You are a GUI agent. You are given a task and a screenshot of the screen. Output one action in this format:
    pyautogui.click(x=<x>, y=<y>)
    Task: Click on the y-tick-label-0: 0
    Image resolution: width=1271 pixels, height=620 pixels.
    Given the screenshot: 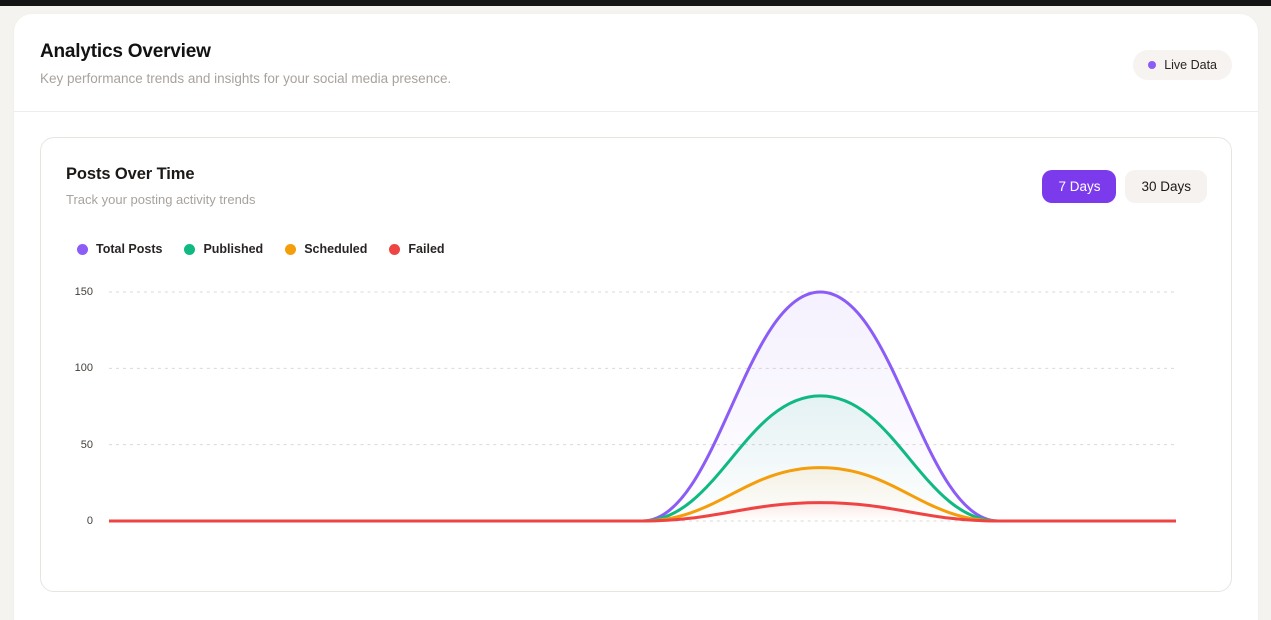 What is the action you would take?
    pyautogui.click(x=89, y=521)
    